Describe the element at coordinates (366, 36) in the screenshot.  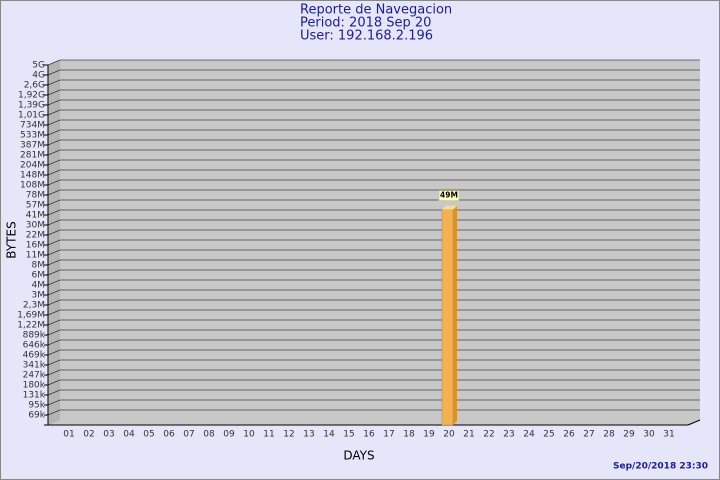
I see `chart-user: User: 192.168.2.196` at that location.